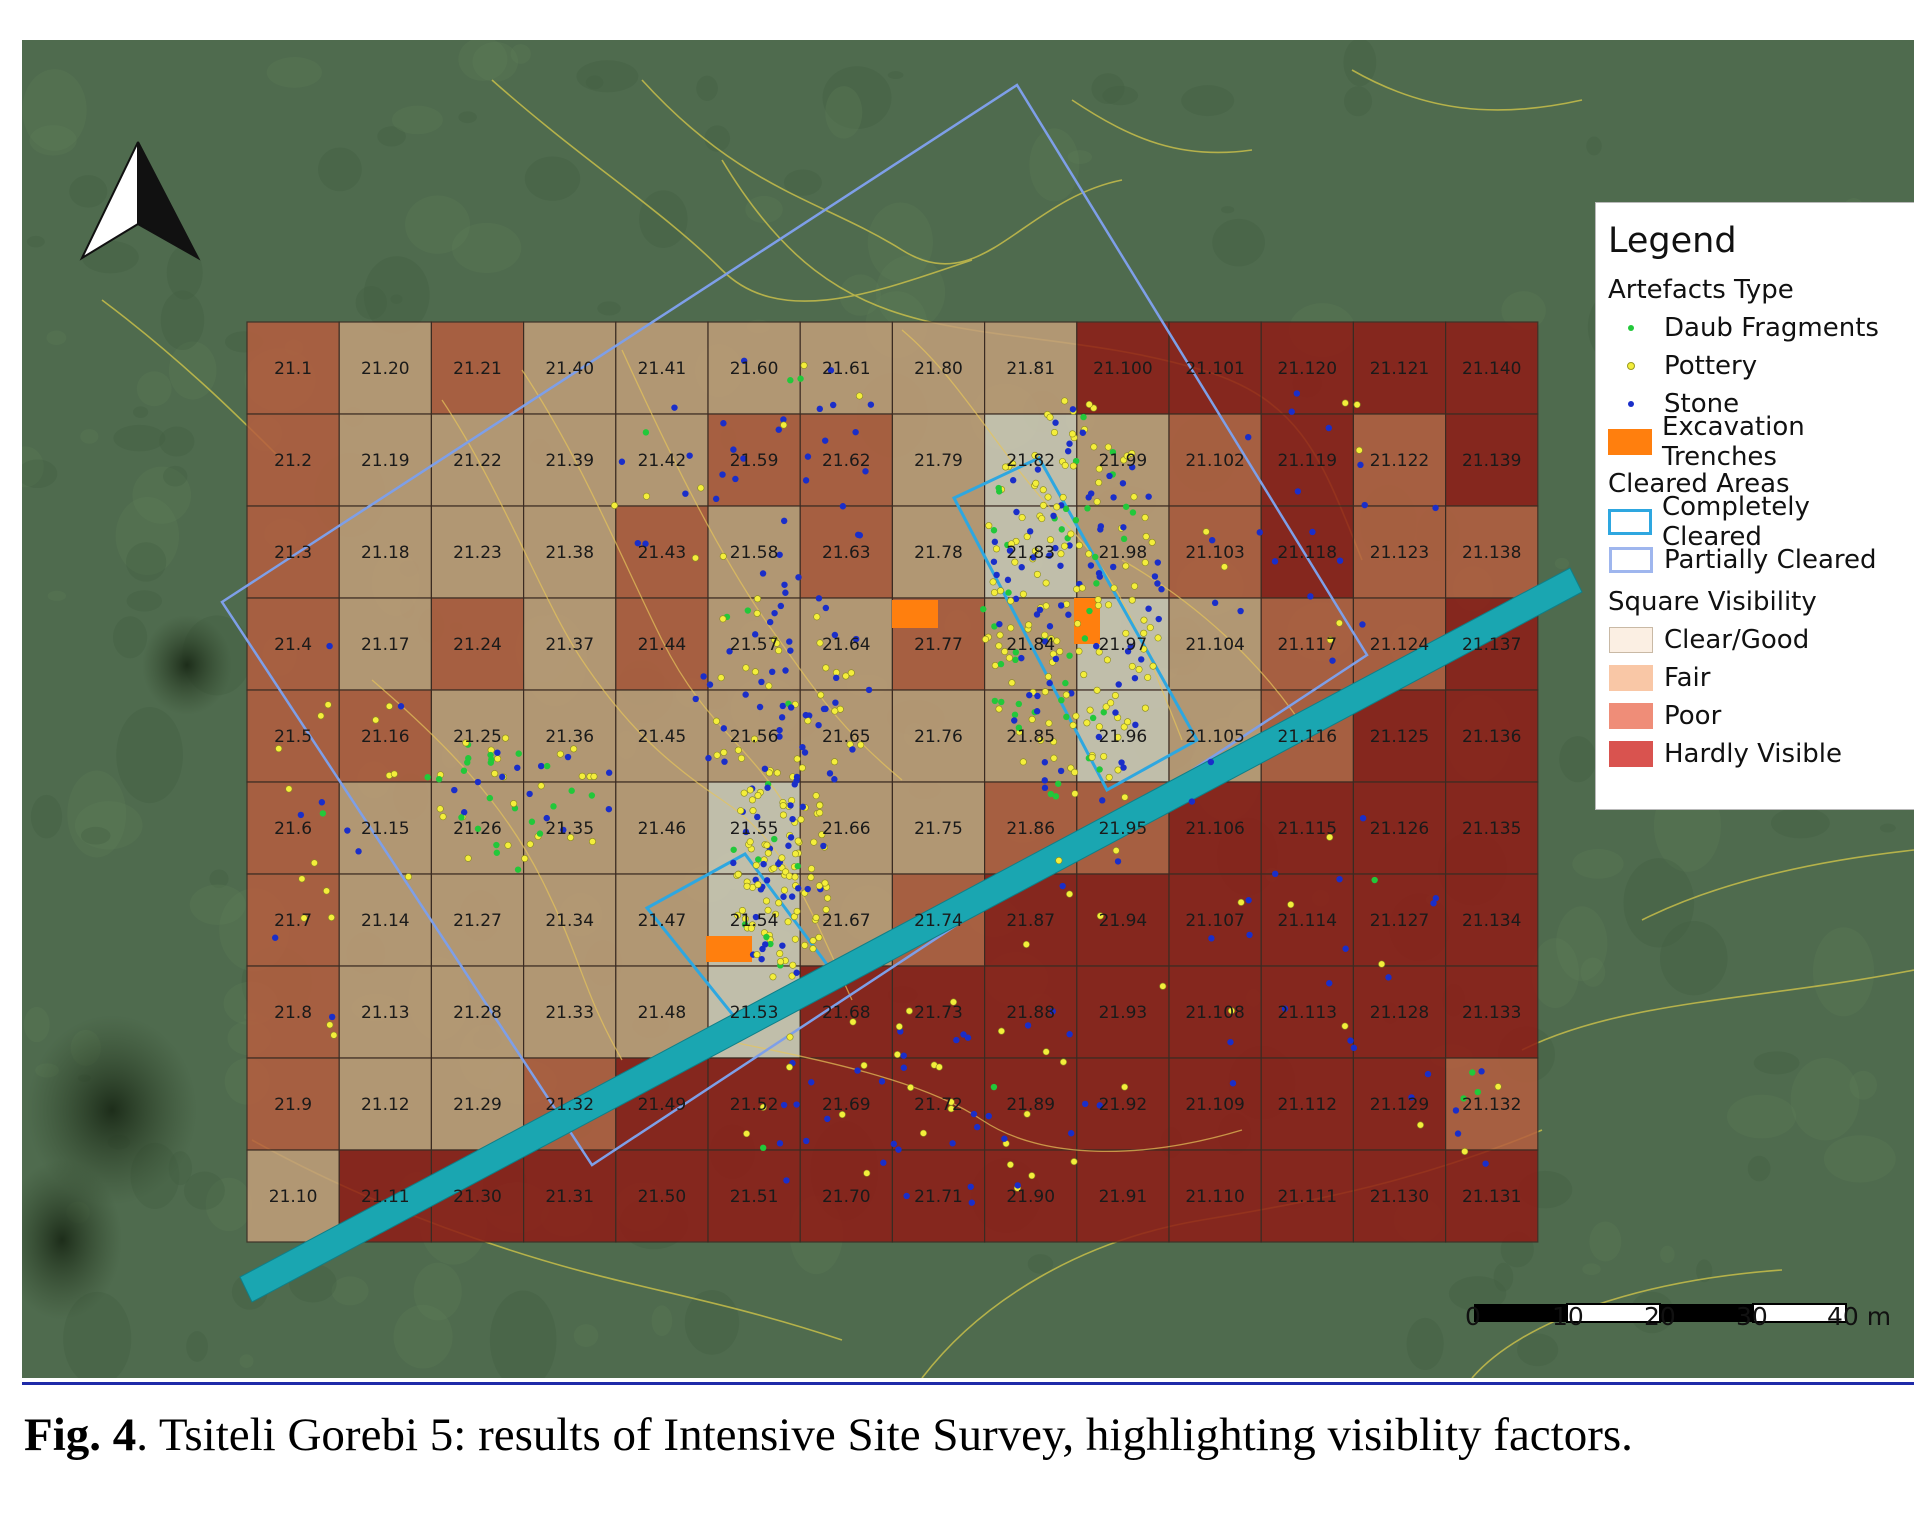 Image resolution: width=1932 pixels, height=1513 pixels. What do you see at coordinates (1123, 737) in the screenshot?
I see `grid-cell-label: 21.96` at bounding box center [1123, 737].